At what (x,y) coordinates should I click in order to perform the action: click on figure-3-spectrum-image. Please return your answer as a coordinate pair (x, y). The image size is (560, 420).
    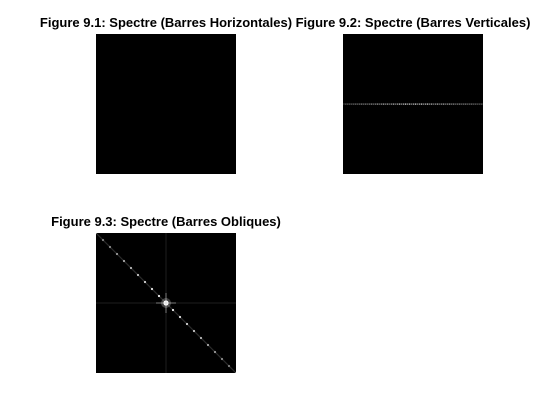
    Looking at the image, I should click on (166, 303).